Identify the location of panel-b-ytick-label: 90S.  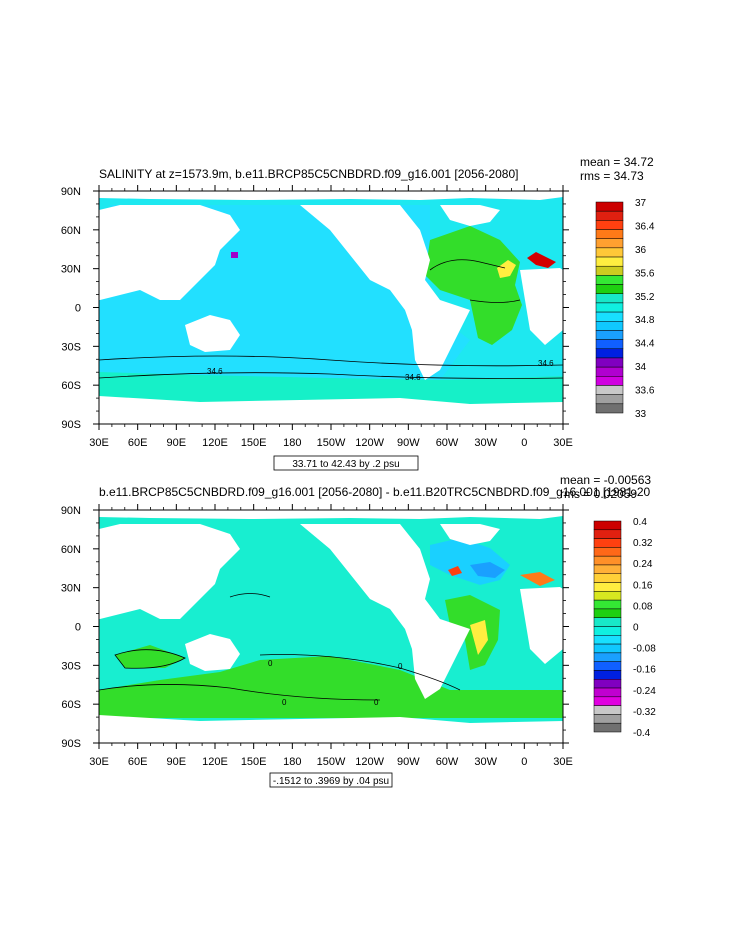
(71, 744).